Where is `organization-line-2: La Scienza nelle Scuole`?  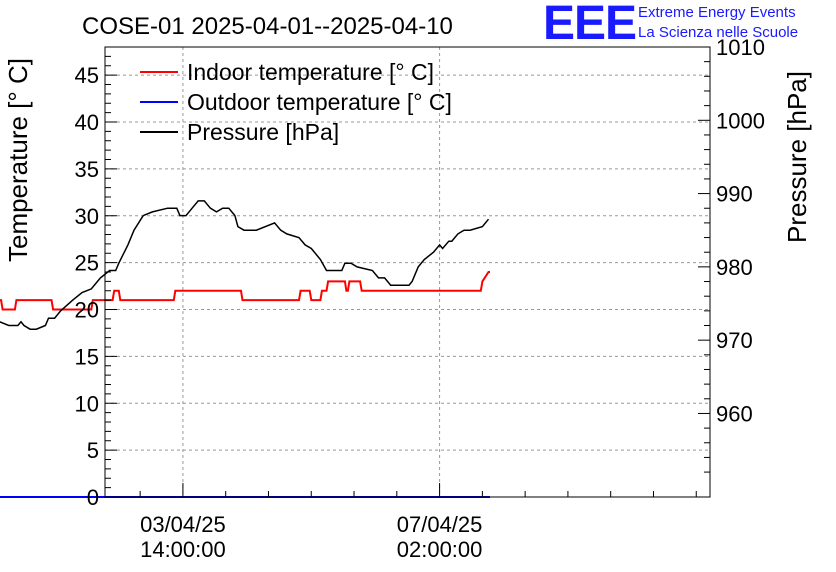 organization-line-2: La Scienza nelle Scuole is located at coordinates (718, 32).